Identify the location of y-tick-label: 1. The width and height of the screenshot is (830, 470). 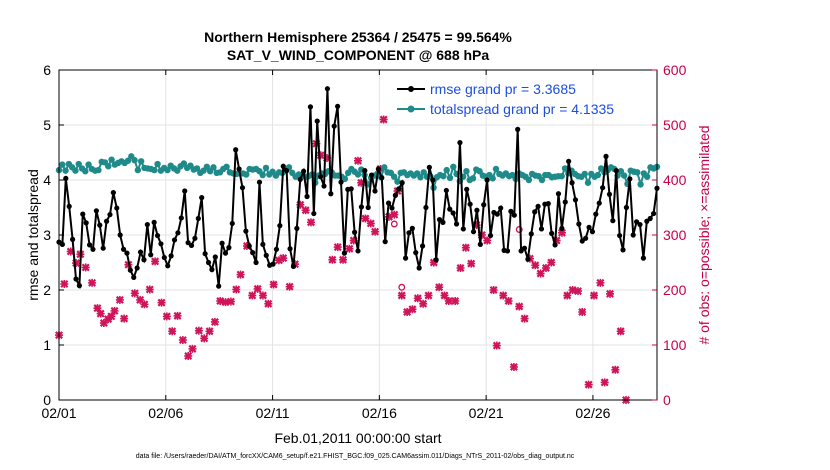
(47, 345).